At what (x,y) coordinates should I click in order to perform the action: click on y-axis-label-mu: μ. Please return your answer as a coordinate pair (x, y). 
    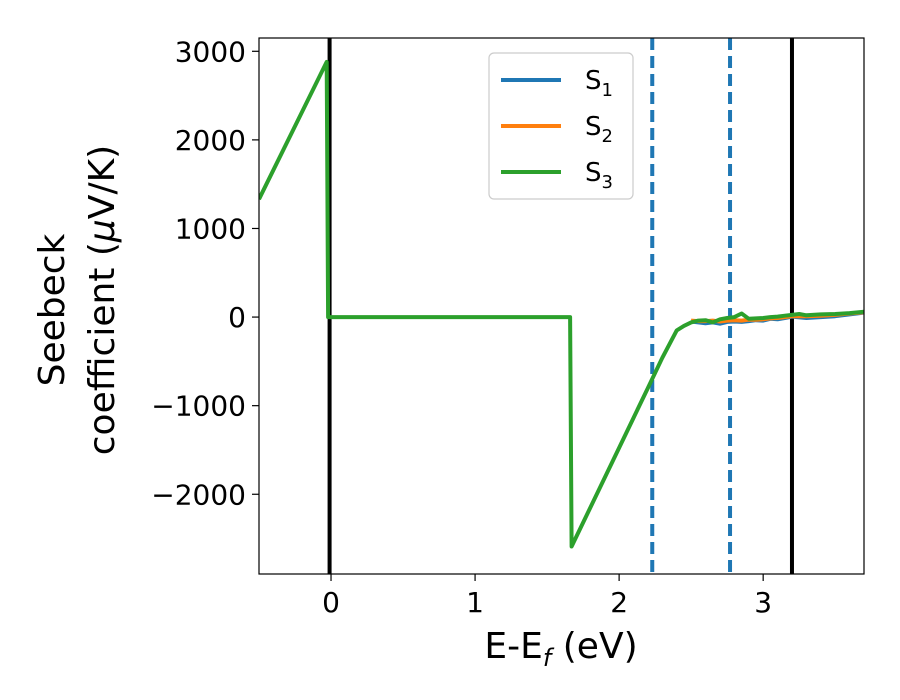
    Looking at the image, I should click on (102, 231).